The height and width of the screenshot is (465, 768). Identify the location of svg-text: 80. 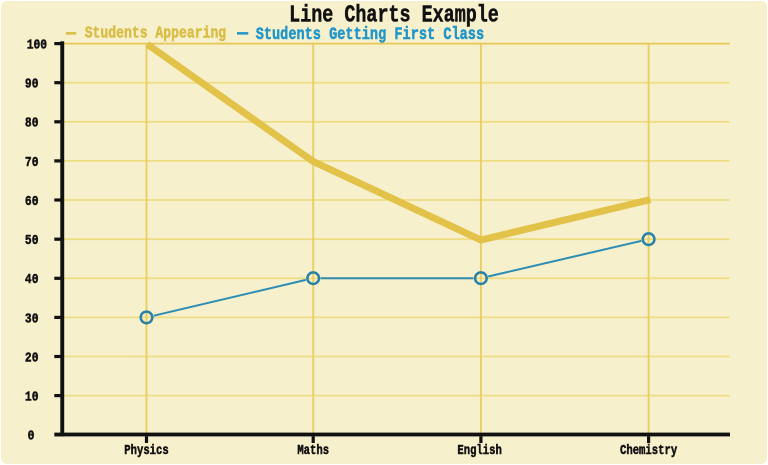
(32, 123).